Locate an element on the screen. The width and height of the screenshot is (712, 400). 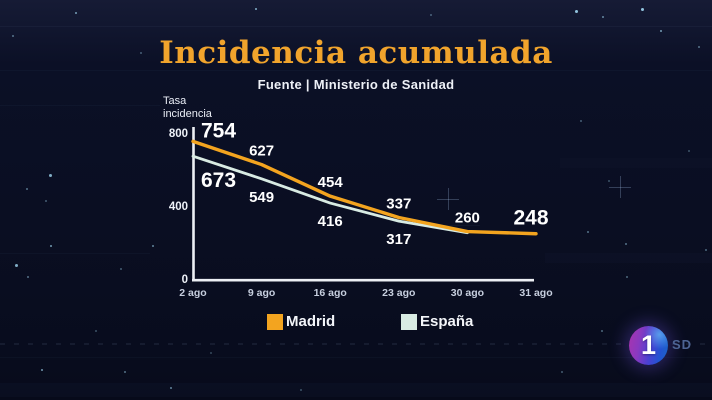
legend-item-espana: España is located at coordinates (437, 321).